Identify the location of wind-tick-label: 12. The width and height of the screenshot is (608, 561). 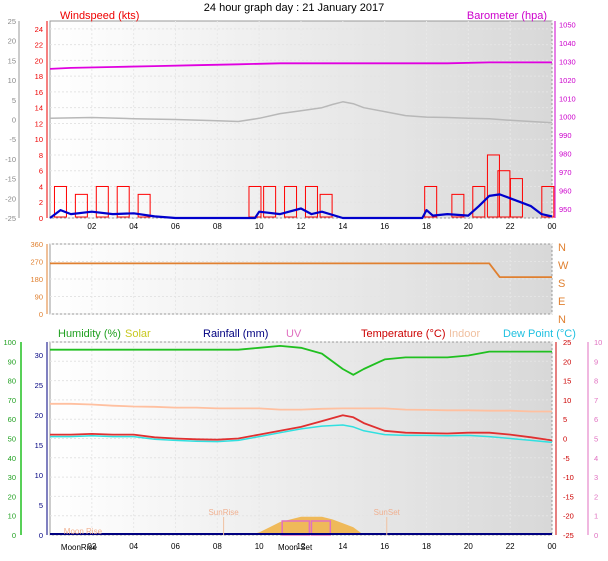
(39, 123).